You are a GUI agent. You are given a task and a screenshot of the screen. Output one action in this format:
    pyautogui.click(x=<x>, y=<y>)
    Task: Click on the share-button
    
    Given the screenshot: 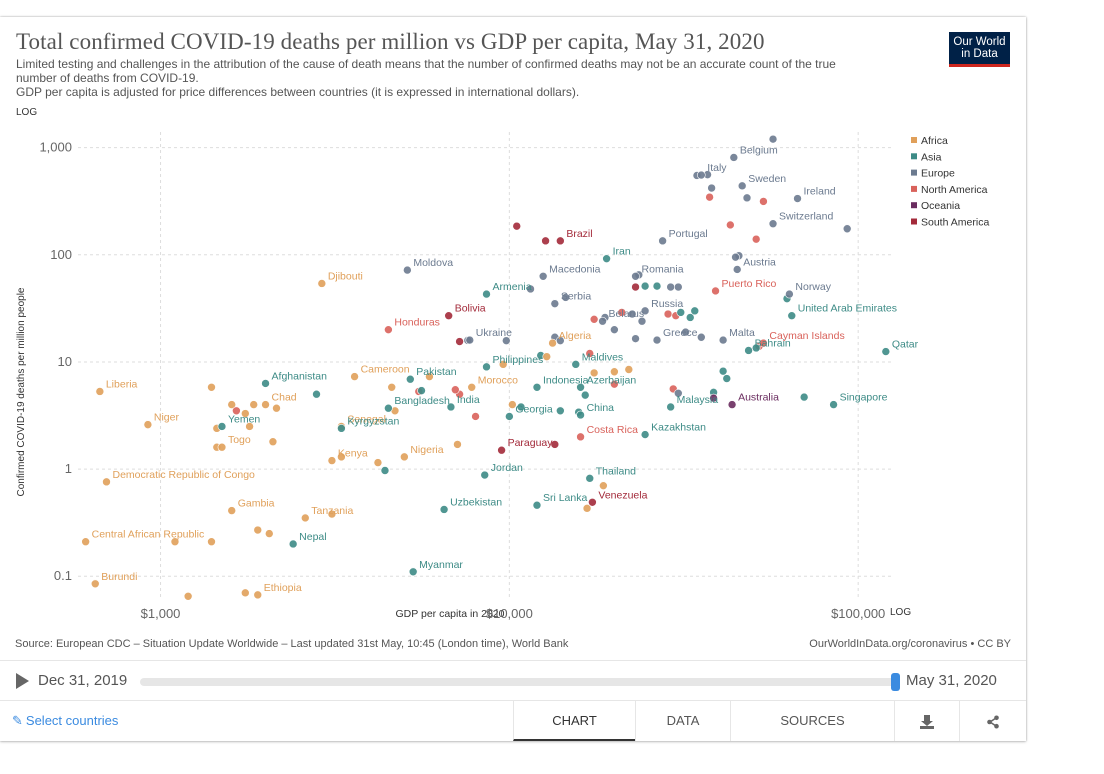 What is the action you would take?
    pyautogui.click(x=992, y=721)
    